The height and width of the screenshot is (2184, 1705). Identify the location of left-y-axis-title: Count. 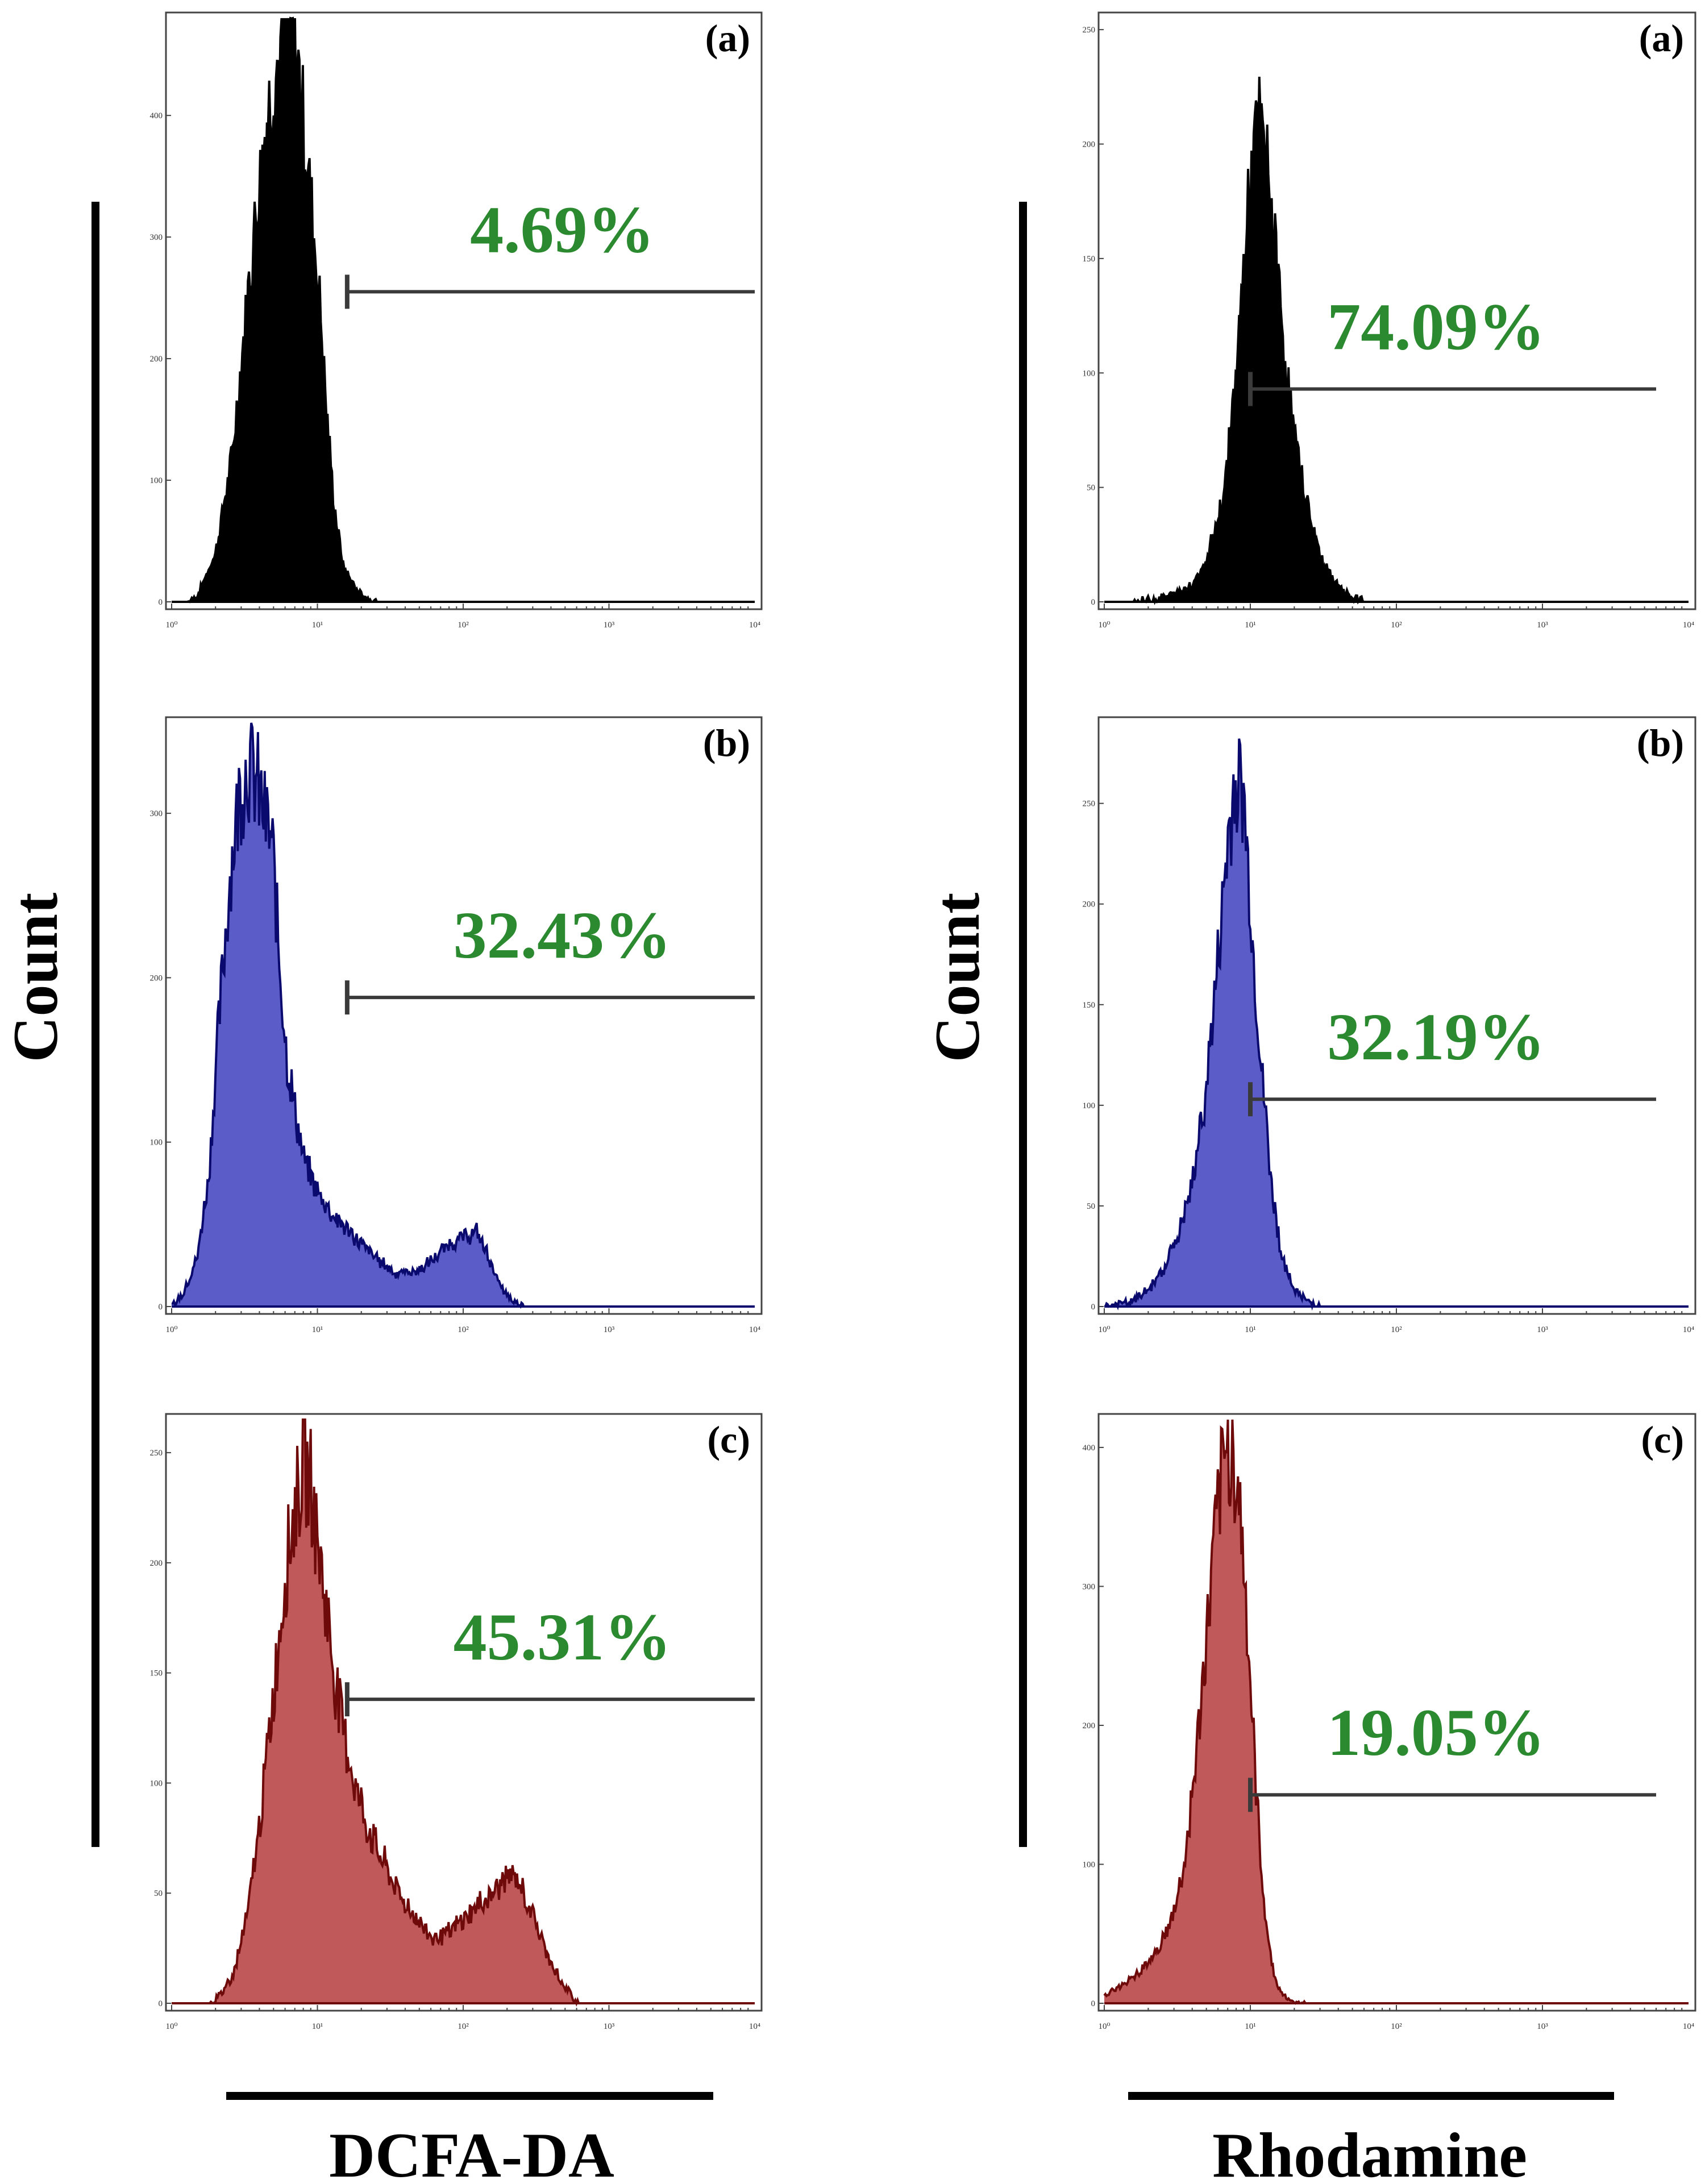
(36, 978).